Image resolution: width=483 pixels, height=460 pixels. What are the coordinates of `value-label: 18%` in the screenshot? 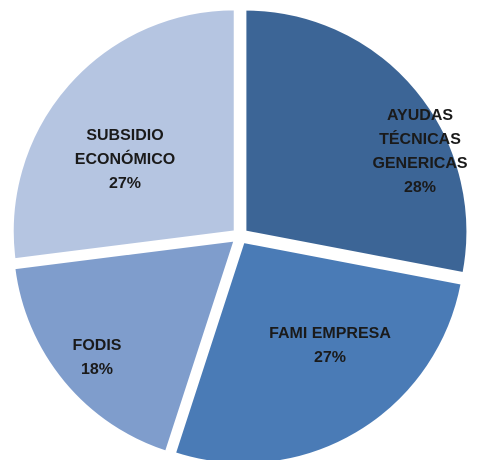 It's located at (97, 369).